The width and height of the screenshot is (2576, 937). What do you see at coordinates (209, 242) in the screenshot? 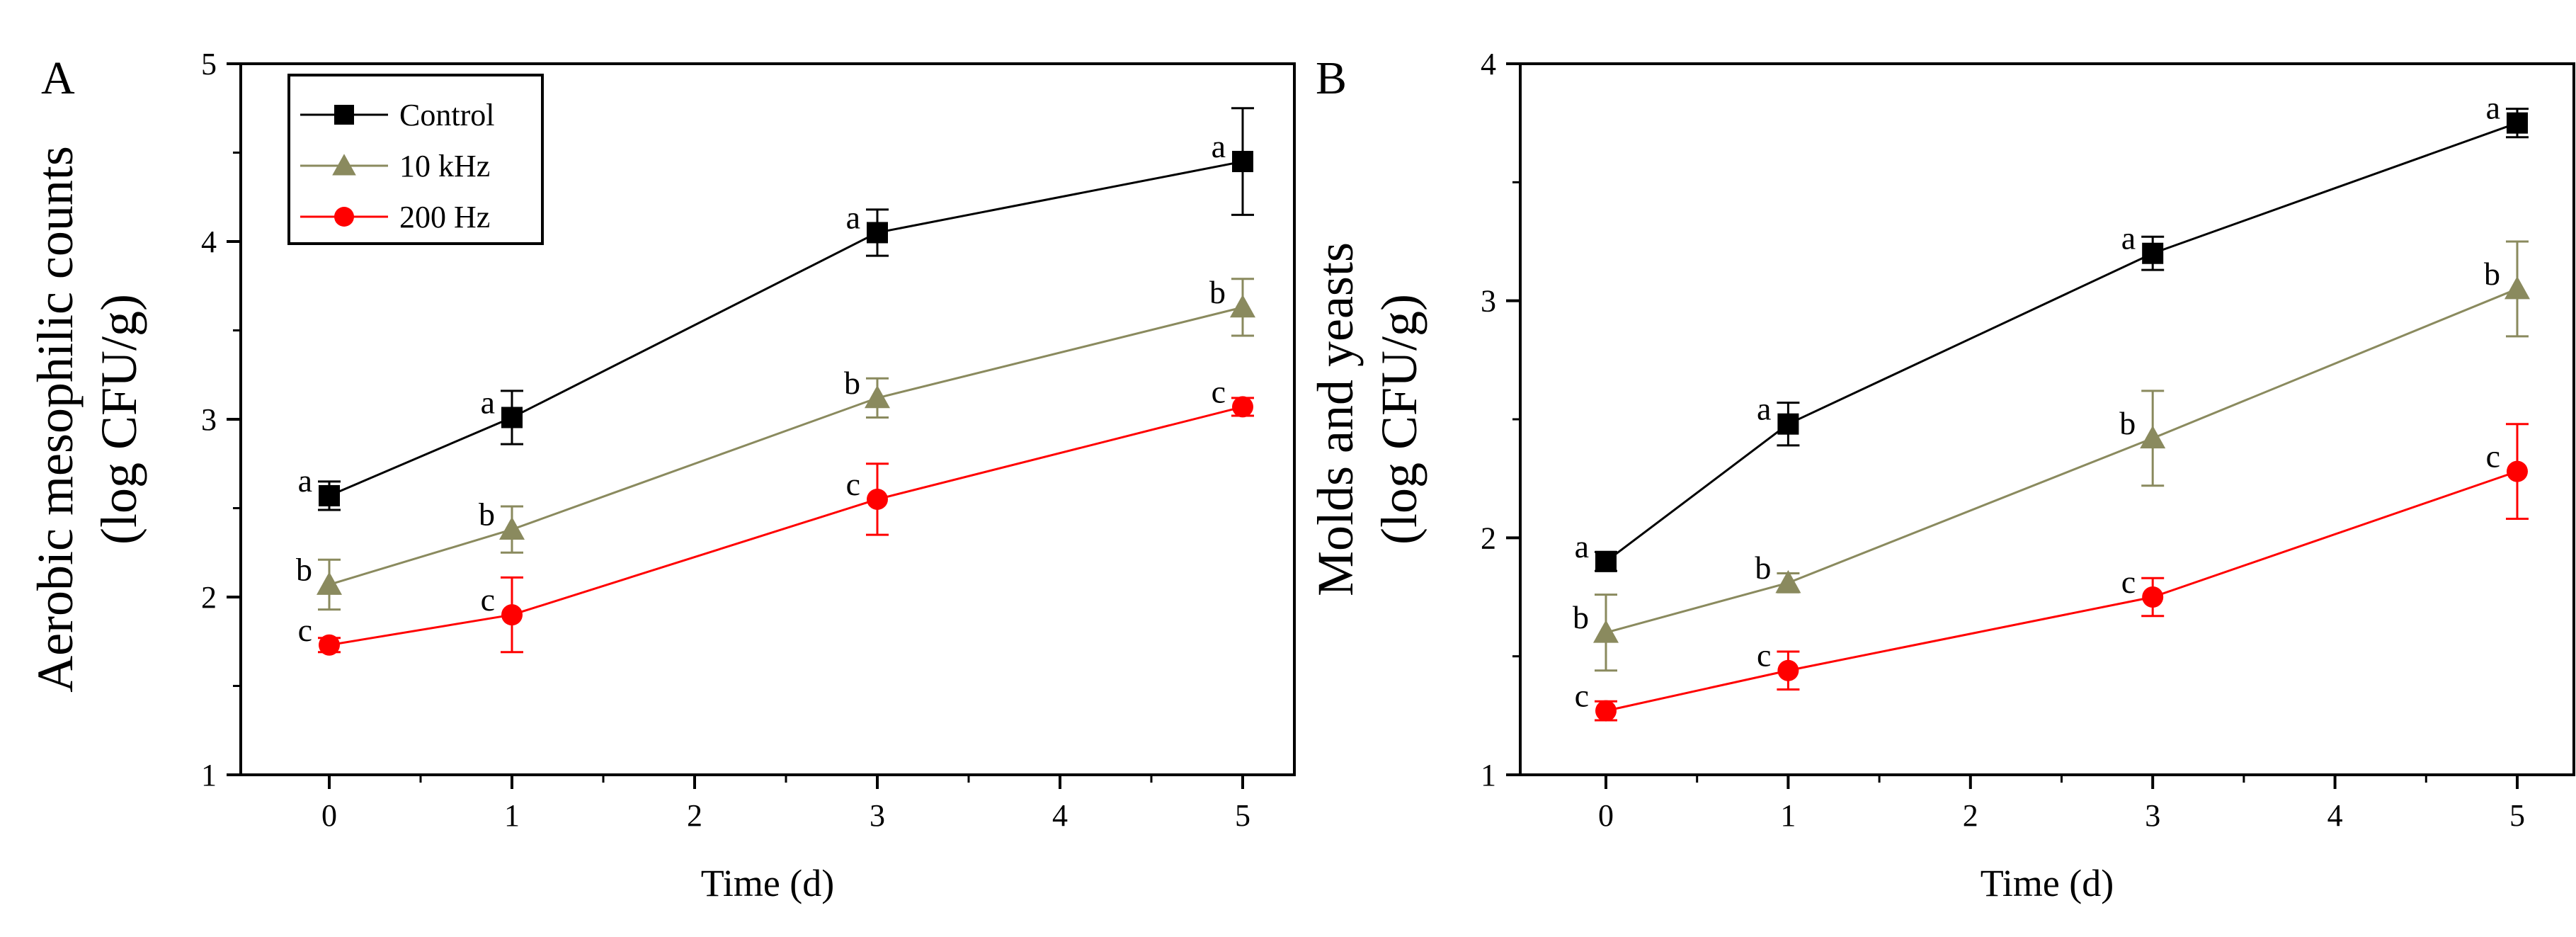
I see `y-tick-label: 4` at bounding box center [209, 242].